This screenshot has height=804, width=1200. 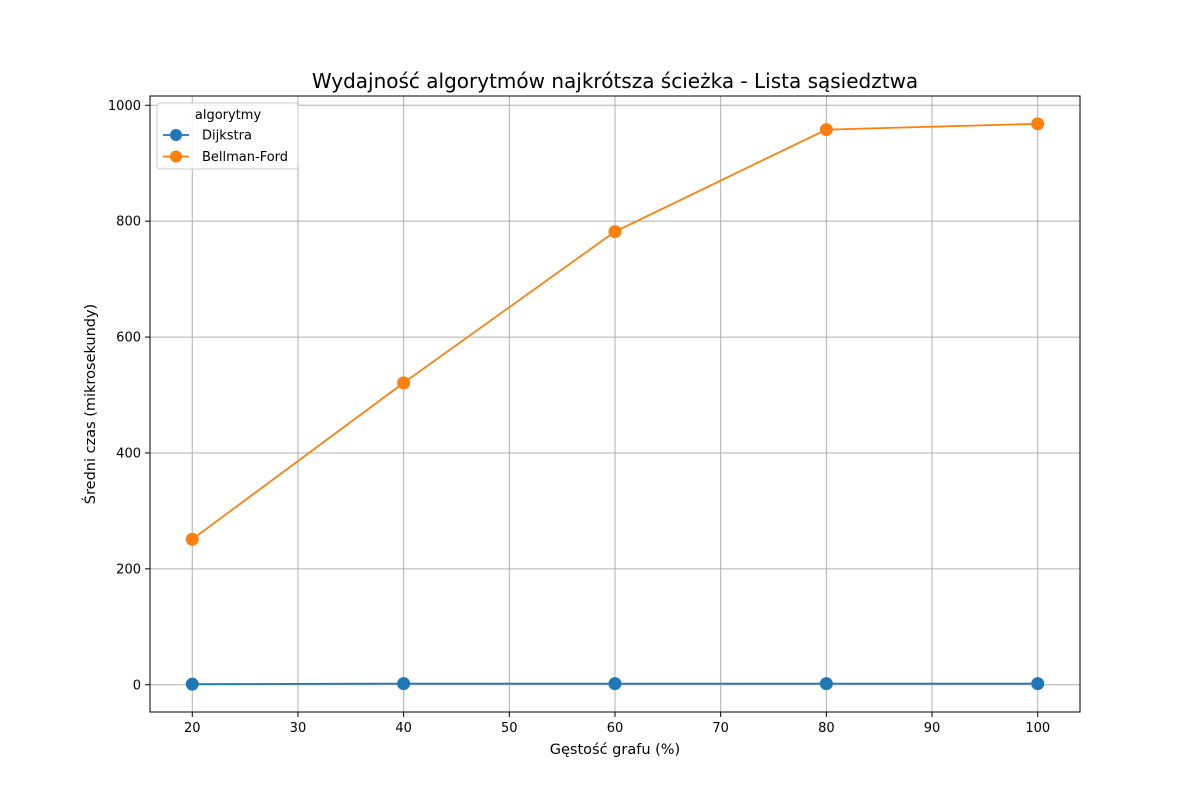 I want to click on y-tick-label: 200, so click(x=128, y=569).